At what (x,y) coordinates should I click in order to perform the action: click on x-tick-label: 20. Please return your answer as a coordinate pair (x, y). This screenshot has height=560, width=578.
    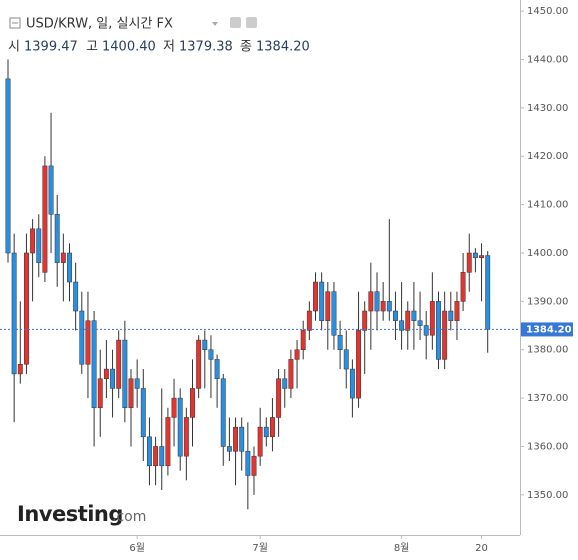
    Looking at the image, I should click on (481, 548).